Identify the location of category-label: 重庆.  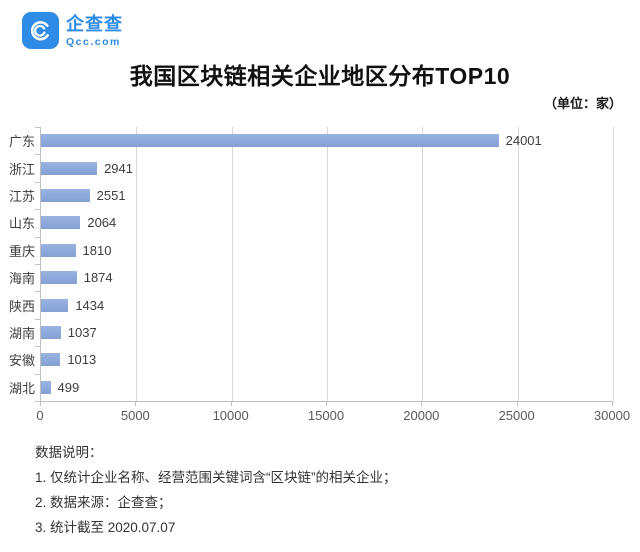
(21, 251).